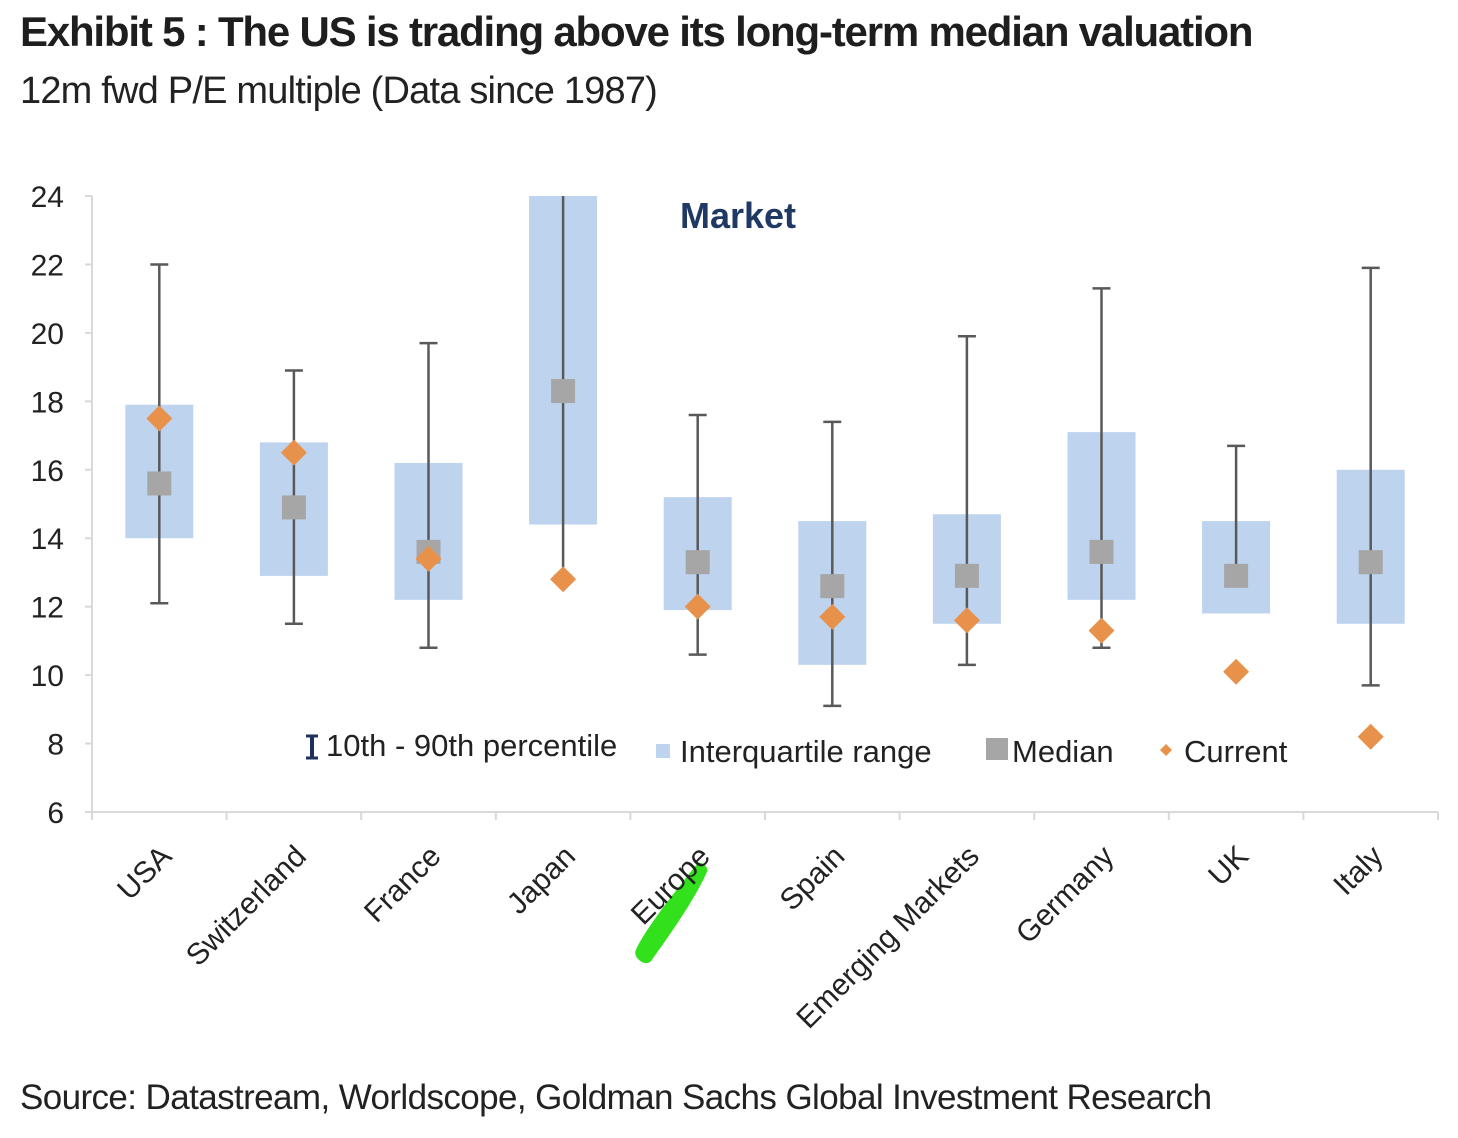  I want to click on legend-range-label: 10th - 90th percentile, so click(471, 745).